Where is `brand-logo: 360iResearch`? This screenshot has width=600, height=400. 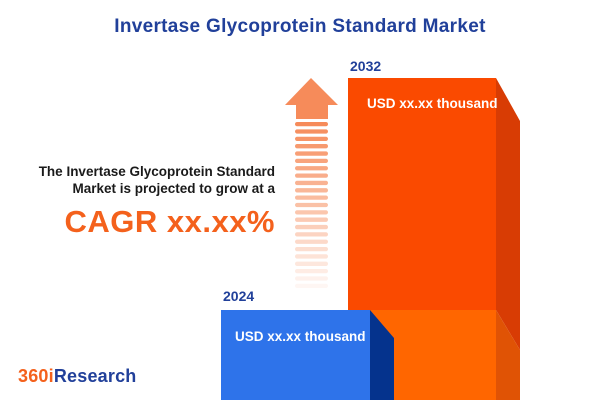 brand-logo: 360iResearch is located at coordinates (77, 376).